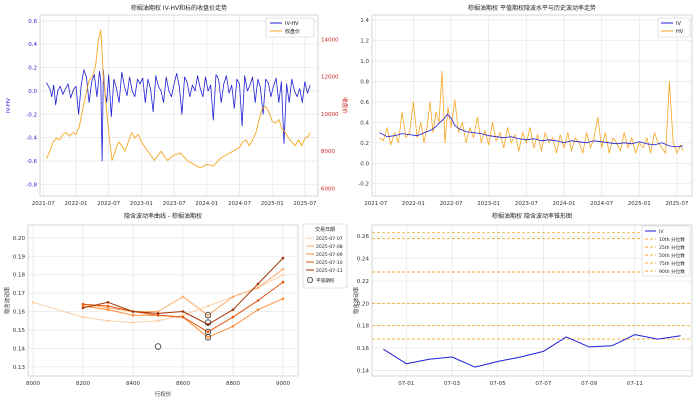 The width and height of the screenshot is (700, 419). What do you see at coordinates (328, 152) in the screenshot?
I see `y2-tick-label: 8000` at bounding box center [328, 152].